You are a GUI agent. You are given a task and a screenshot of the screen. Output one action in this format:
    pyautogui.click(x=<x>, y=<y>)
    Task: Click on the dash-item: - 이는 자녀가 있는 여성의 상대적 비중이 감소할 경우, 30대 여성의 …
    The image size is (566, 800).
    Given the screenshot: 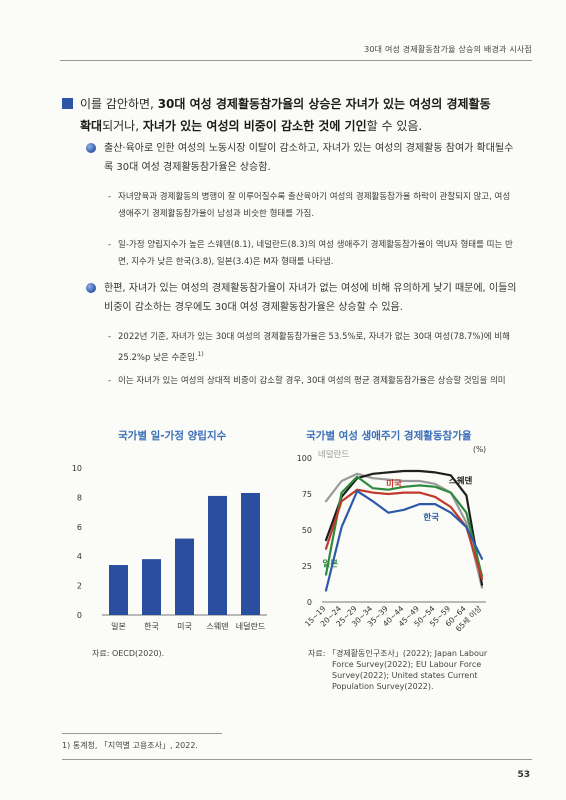 What is the action you would take?
    pyautogui.click(x=314, y=381)
    